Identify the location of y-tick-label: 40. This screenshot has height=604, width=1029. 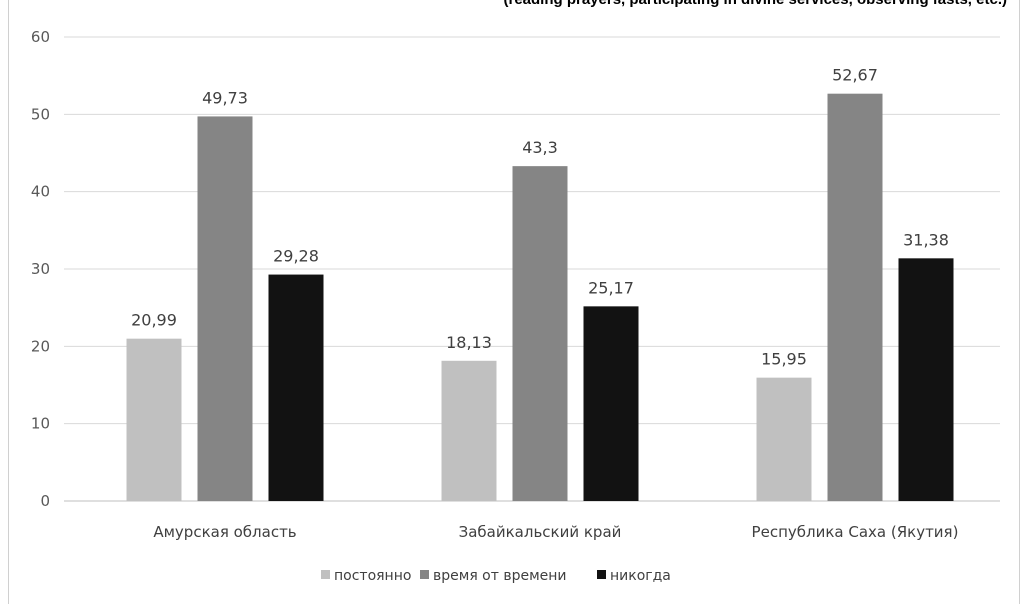
(40, 192).